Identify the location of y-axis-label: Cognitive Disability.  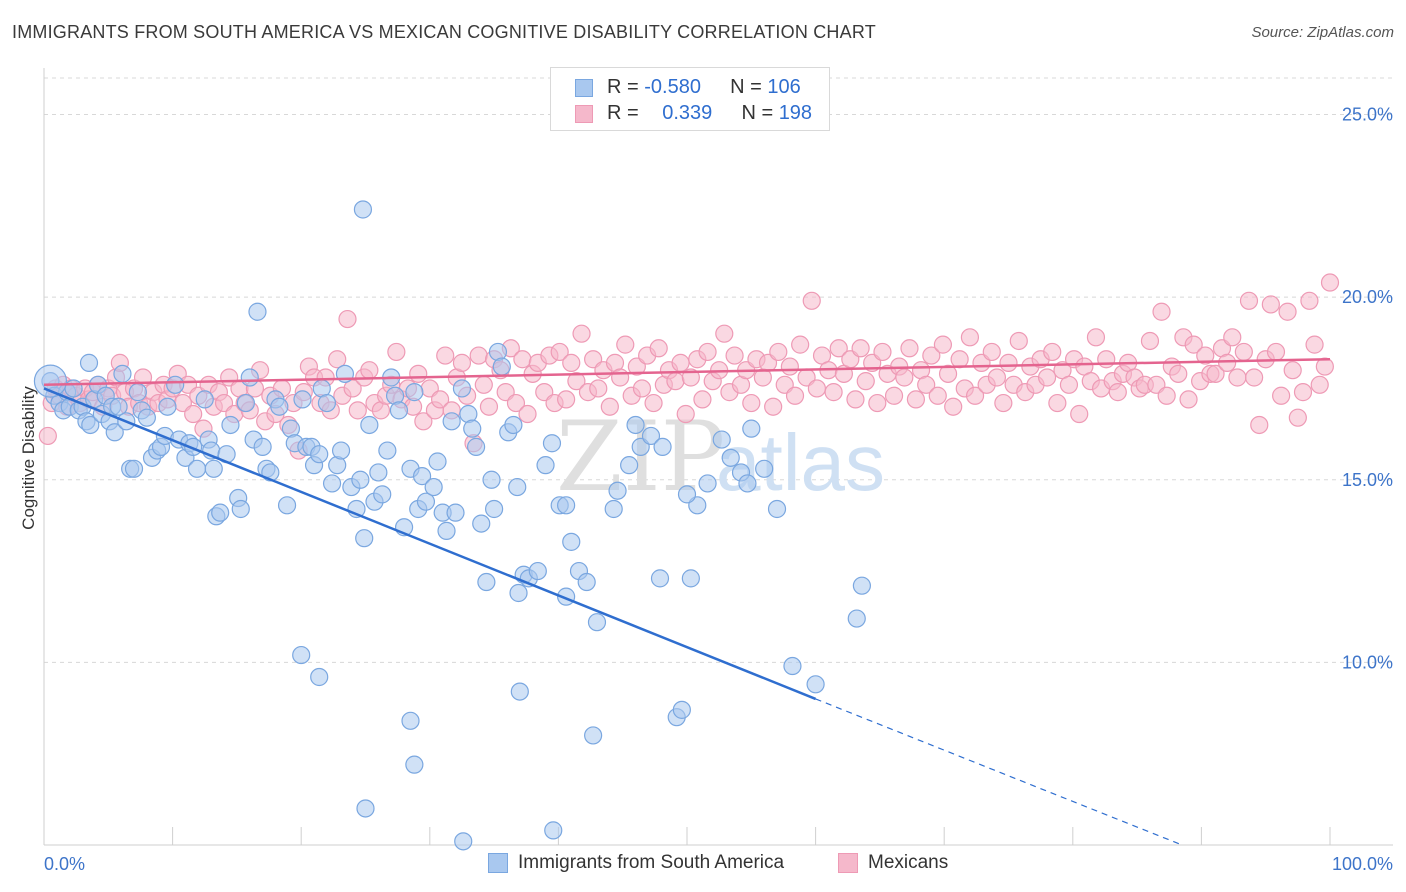
(28, 458).